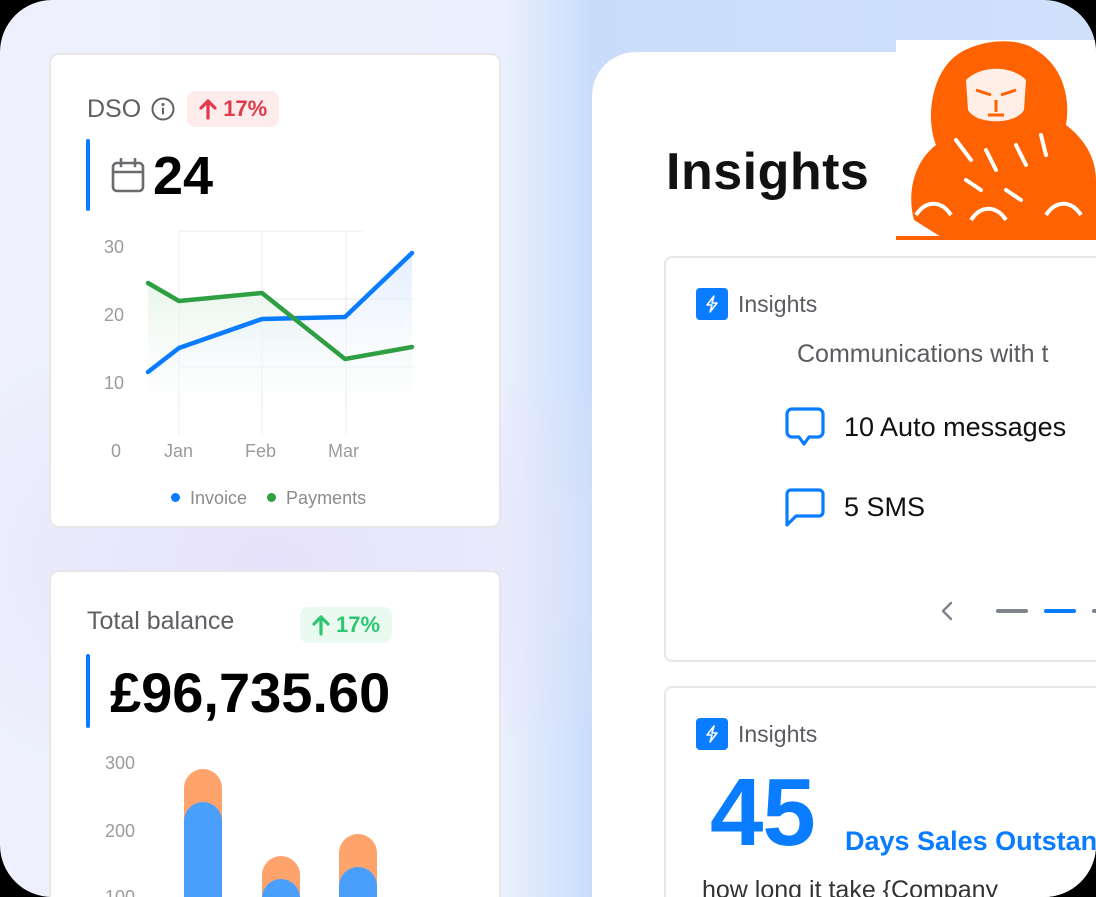 The image size is (1096, 897). I want to click on dso-change-badge: 17%, so click(233, 109).